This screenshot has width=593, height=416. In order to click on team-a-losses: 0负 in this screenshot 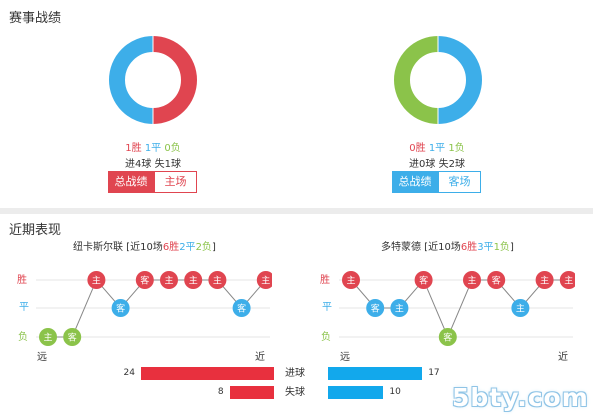, I will do `click(172, 148)`.